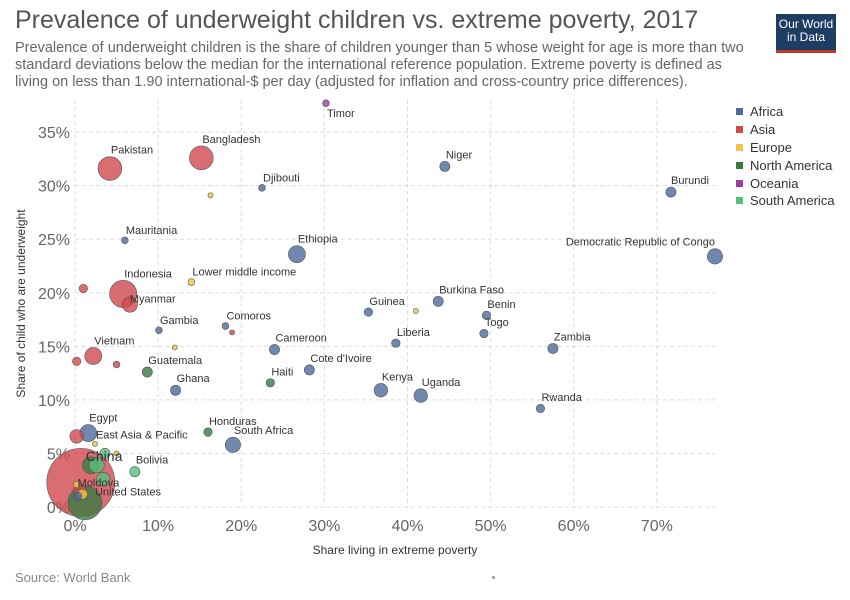 The width and height of the screenshot is (850, 600). What do you see at coordinates (158, 526) in the screenshot?
I see `x-tick-label: 10%` at bounding box center [158, 526].